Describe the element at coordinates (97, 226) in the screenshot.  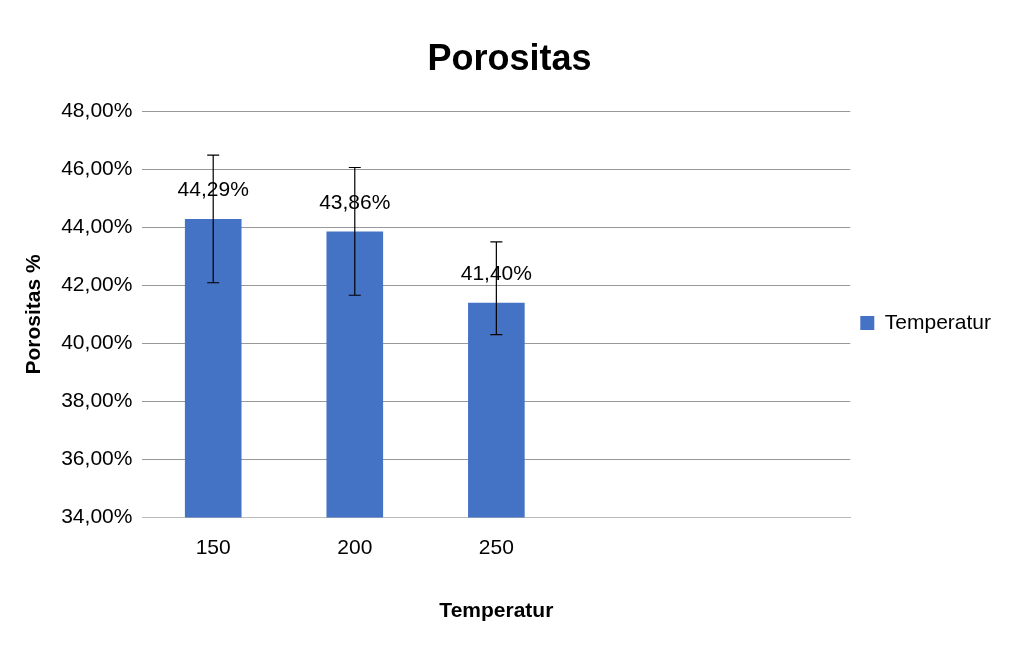
I see `y-tick-label: 44,00%` at that location.